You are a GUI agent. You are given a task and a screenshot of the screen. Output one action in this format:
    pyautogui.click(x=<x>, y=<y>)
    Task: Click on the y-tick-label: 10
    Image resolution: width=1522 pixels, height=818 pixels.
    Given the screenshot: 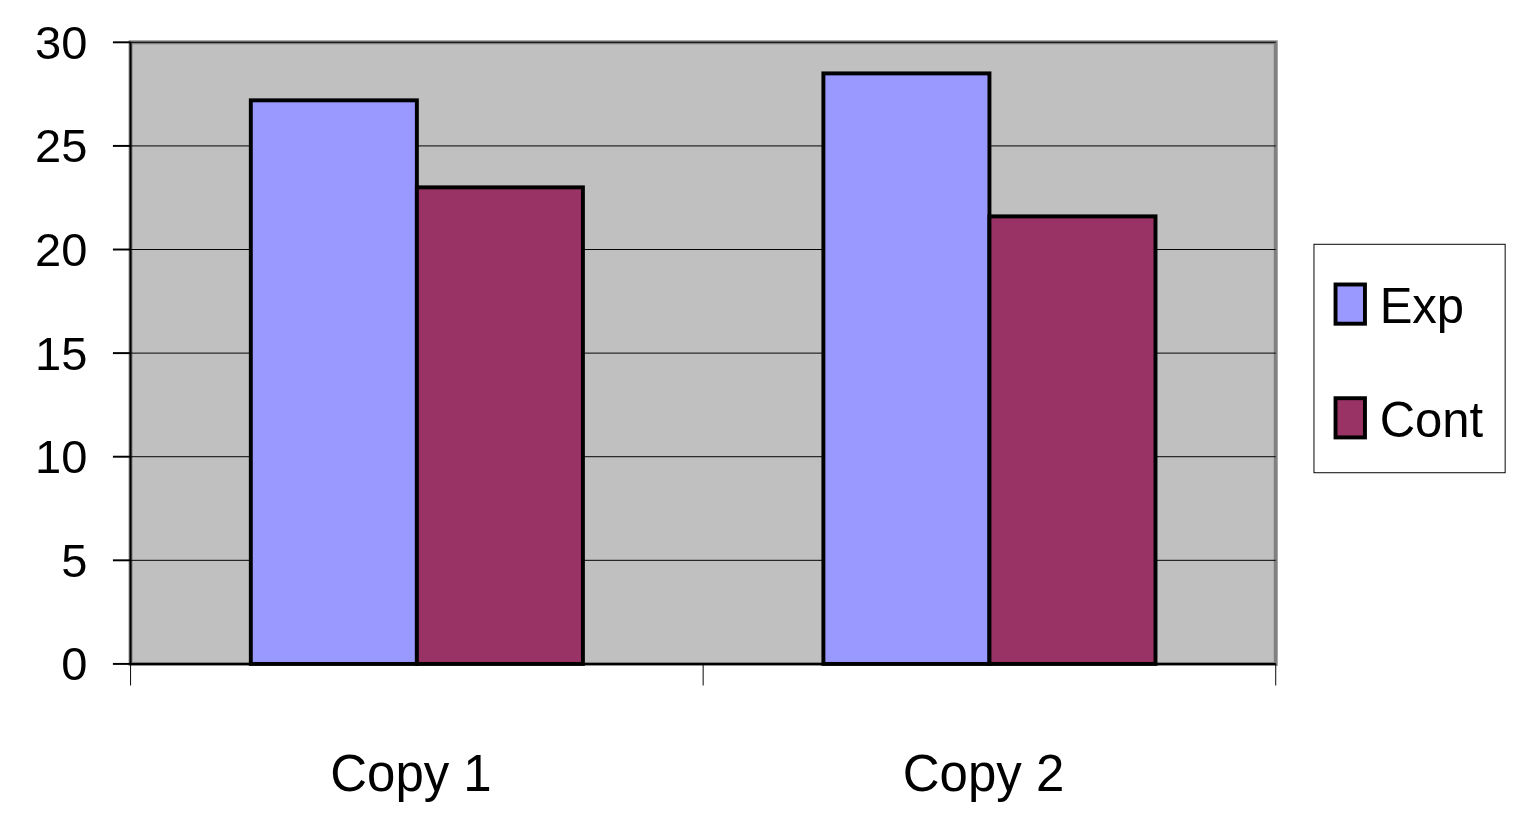 What is the action you would take?
    pyautogui.click(x=61, y=457)
    